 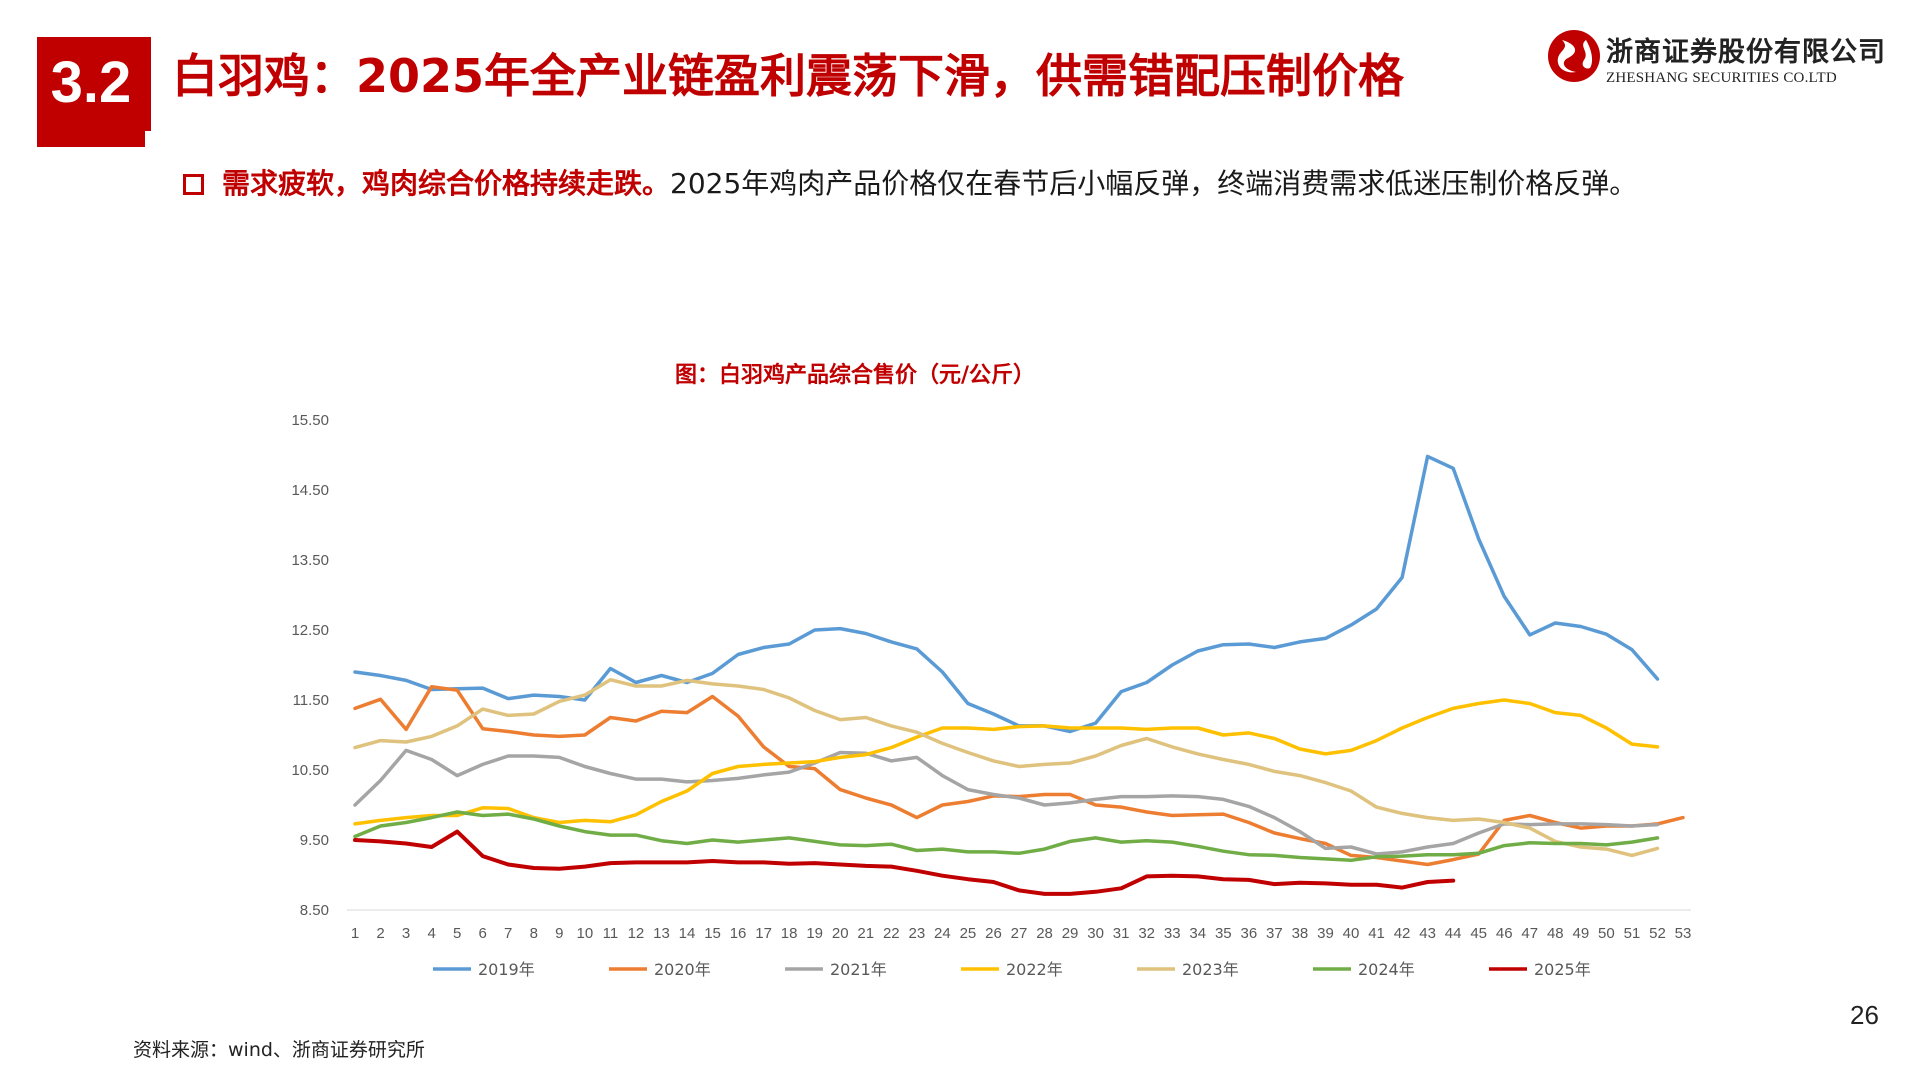 I want to click on x-tick-label: 36, so click(x=1249, y=933).